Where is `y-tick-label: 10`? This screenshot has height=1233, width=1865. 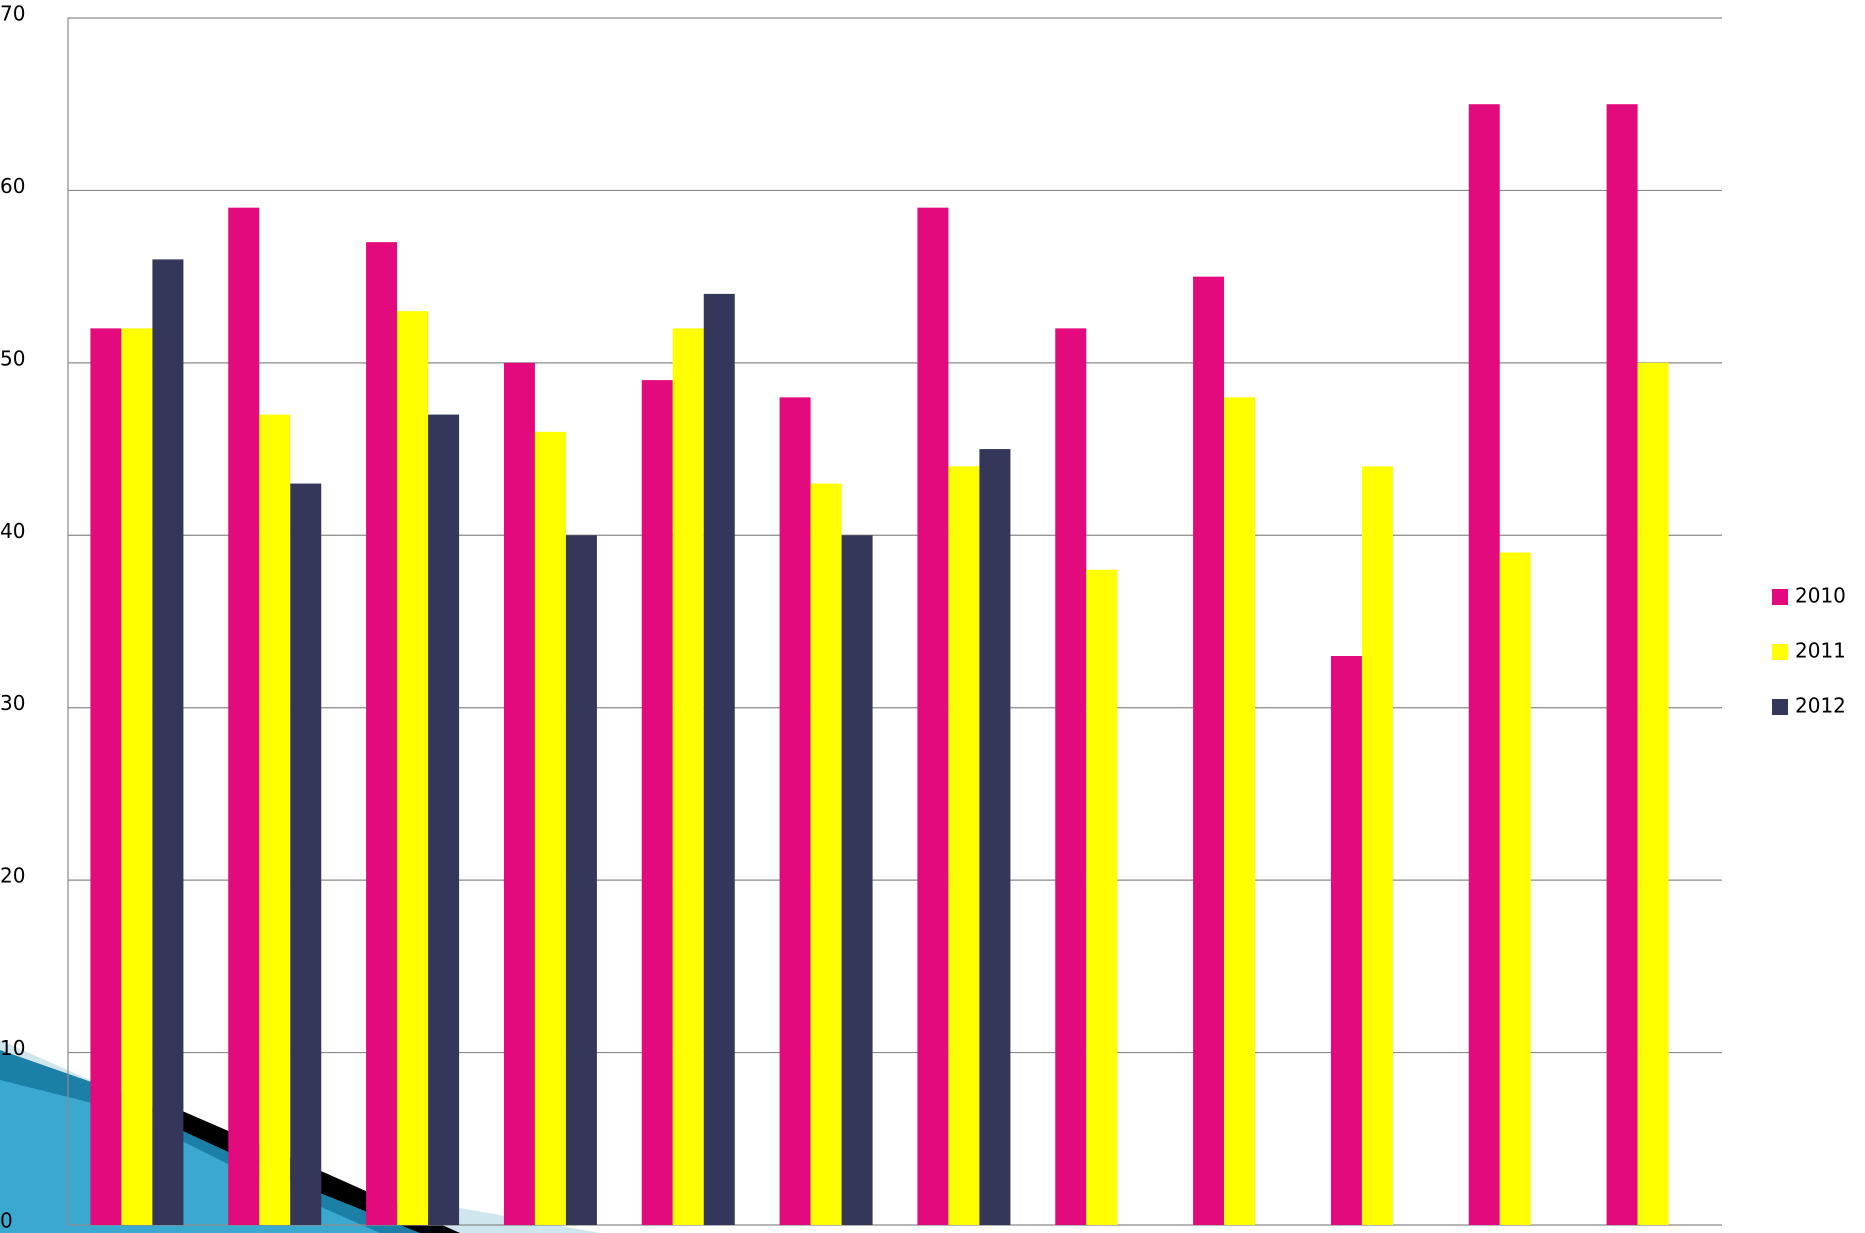
y-tick-label: 10 is located at coordinates (12, 1048).